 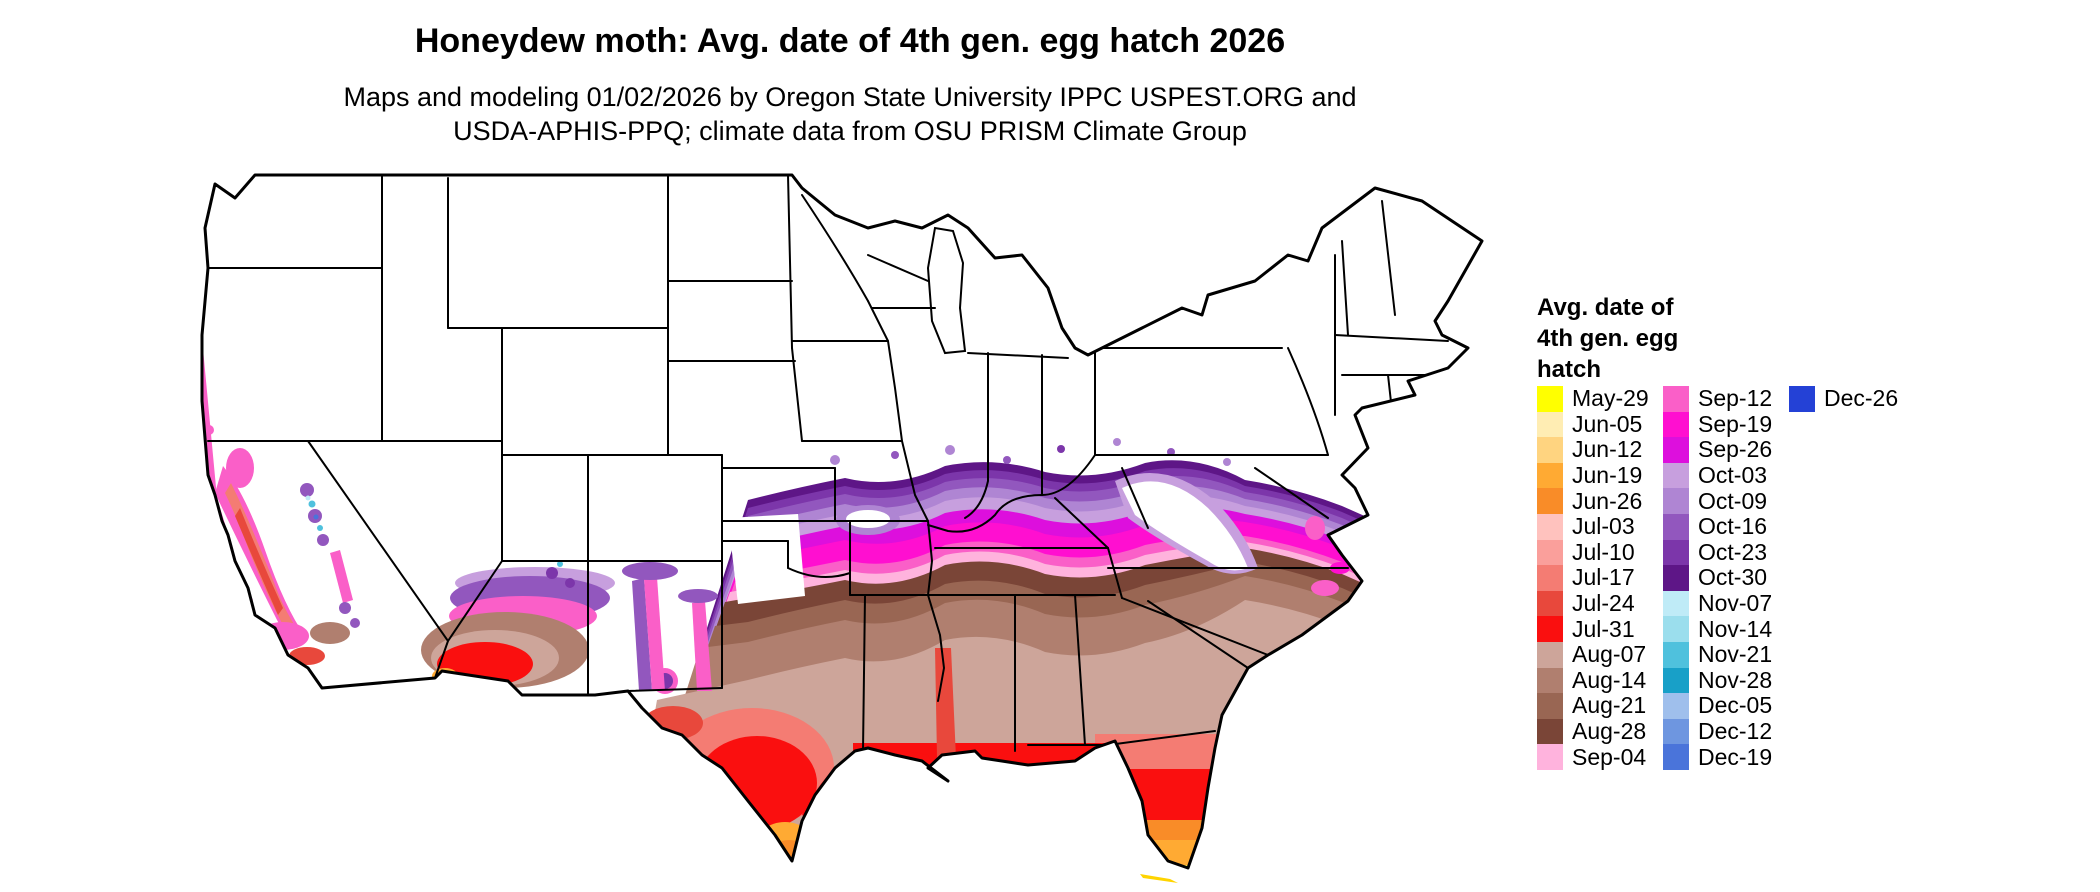 What do you see at coordinates (1735, 398) in the screenshot?
I see `legend-label: Sep-12` at bounding box center [1735, 398].